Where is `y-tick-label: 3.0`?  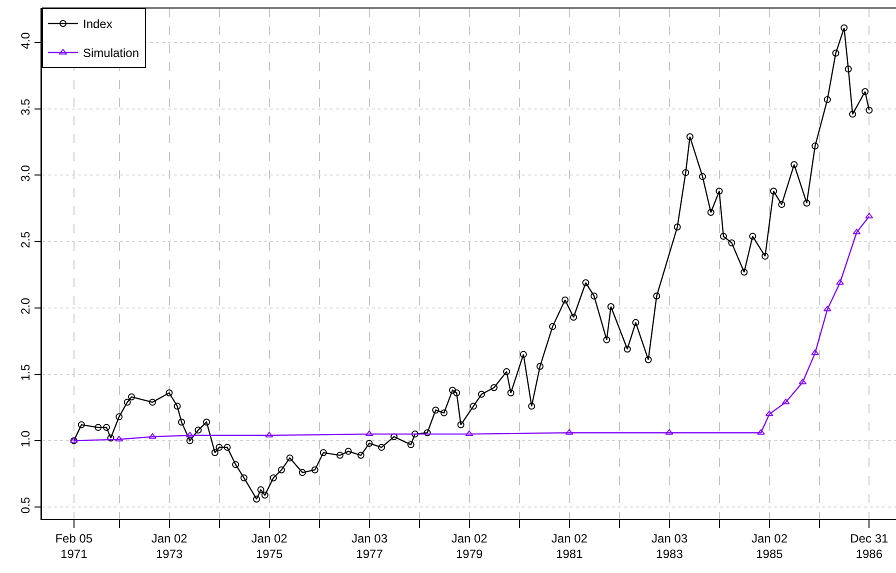 y-tick-label: 3.0 is located at coordinates (25, 173).